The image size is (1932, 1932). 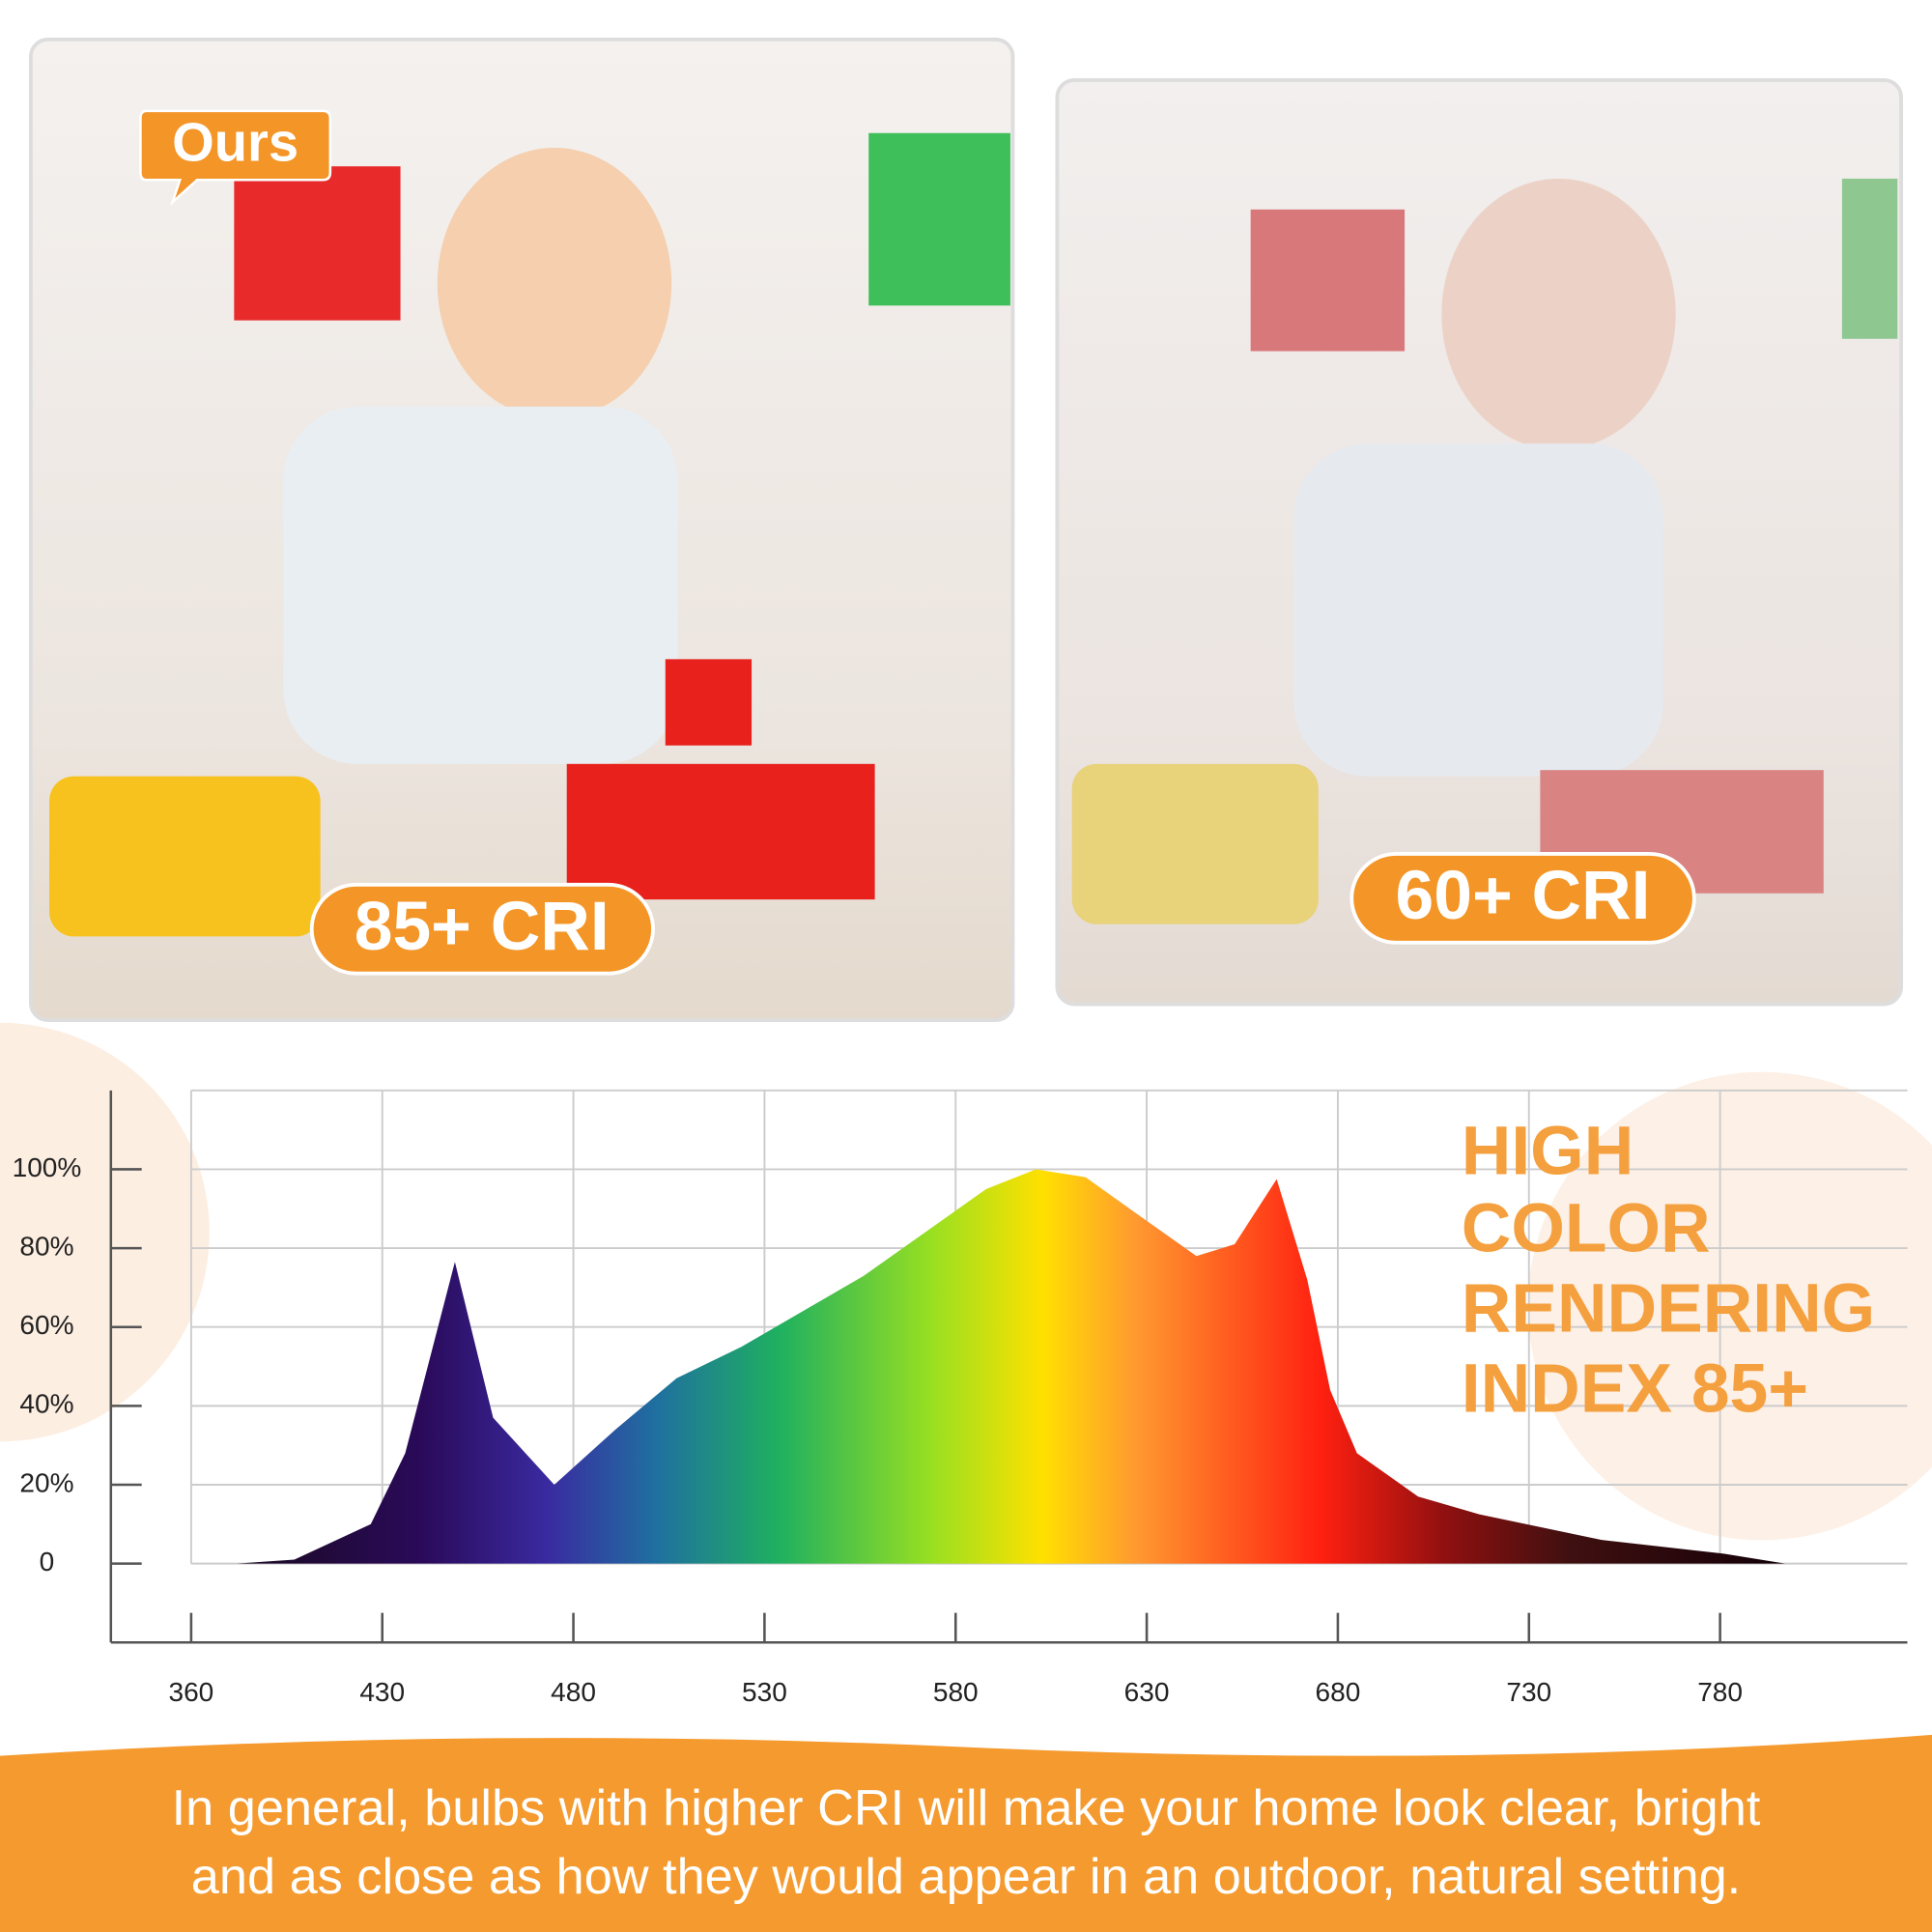 What do you see at coordinates (47, 1562) in the screenshot?
I see `y-tick-label: 0` at bounding box center [47, 1562].